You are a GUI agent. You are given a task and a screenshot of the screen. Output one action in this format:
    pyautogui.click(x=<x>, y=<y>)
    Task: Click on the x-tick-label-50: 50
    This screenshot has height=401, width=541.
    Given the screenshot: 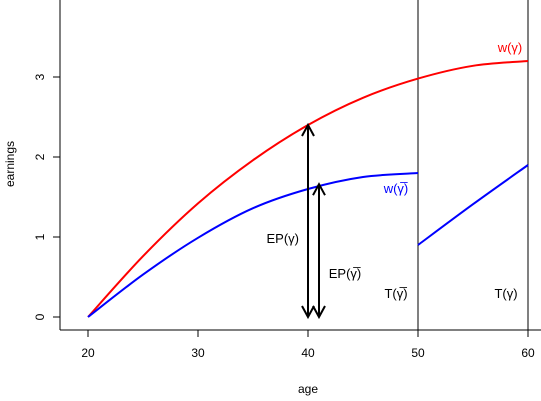 What is the action you would take?
    pyautogui.click(x=418, y=353)
    